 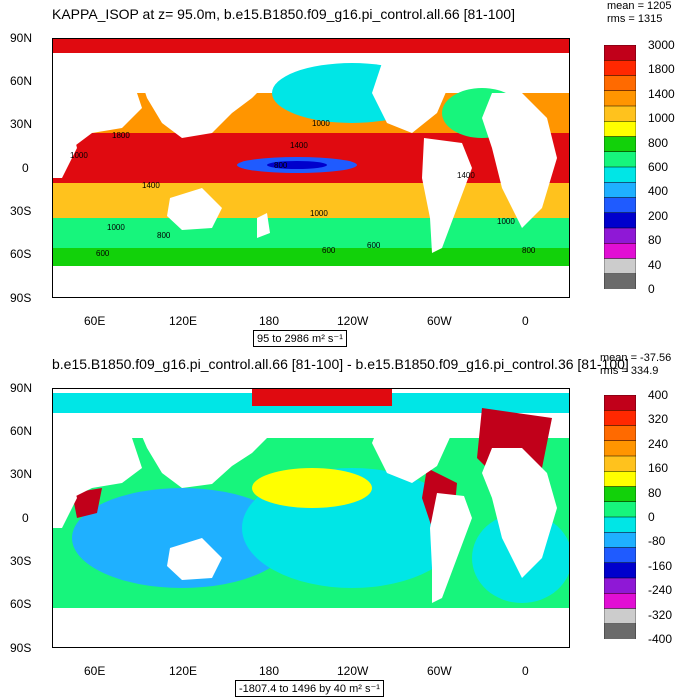 What do you see at coordinates (635, 19) in the screenshot?
I see `top-rms: rms = 1315` at bounding box center [635, 19].